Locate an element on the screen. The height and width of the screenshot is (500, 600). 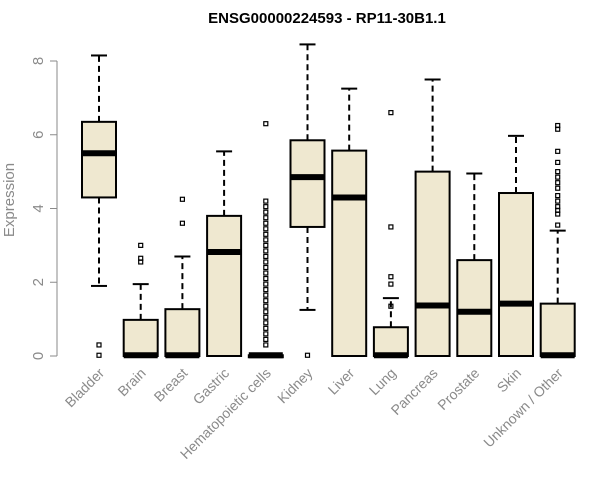
x-tick-label: Brain is located at coordinates (131, 382).